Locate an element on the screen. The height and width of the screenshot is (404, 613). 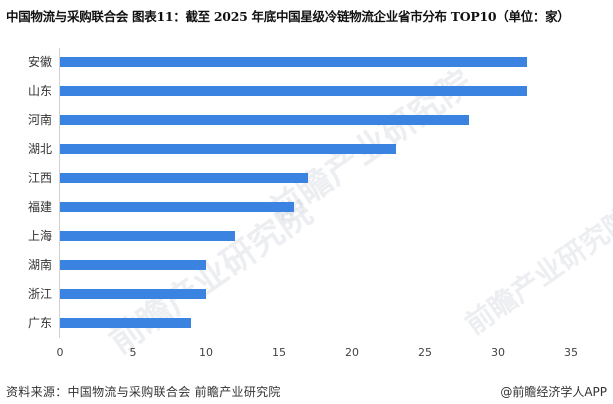
category-label: 广东 is located at coordinates (39, 323).